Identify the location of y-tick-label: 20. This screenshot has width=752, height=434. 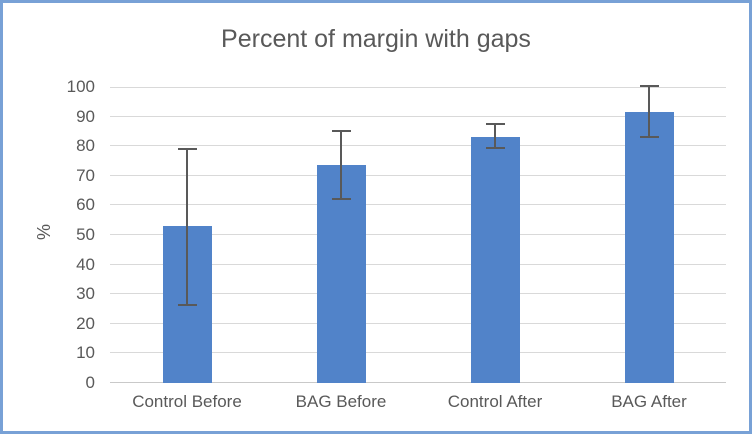
(85, 323).